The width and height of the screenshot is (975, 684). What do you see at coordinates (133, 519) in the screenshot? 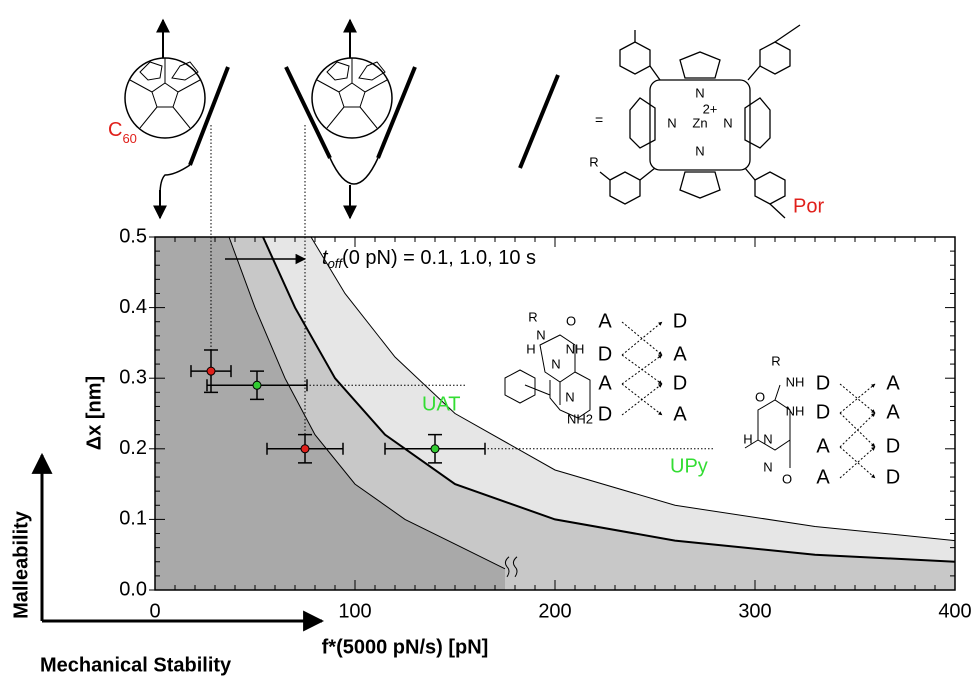
I see `y-tick-label: 0.1` at bounding box center [133, 519].